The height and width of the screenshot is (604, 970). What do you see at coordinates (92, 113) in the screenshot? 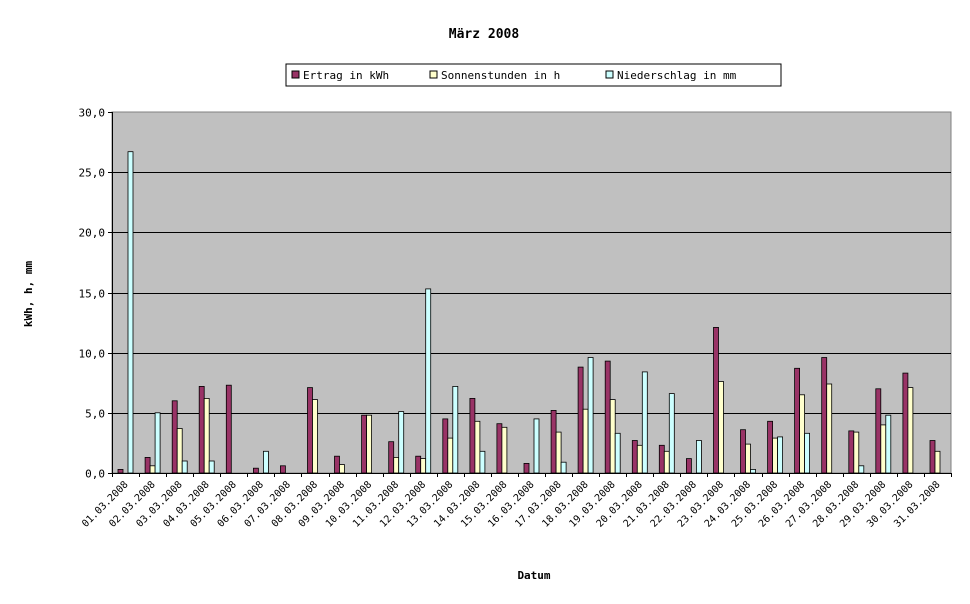
I see `y-tick-label: 30,0` at bounding box center [92, 113].